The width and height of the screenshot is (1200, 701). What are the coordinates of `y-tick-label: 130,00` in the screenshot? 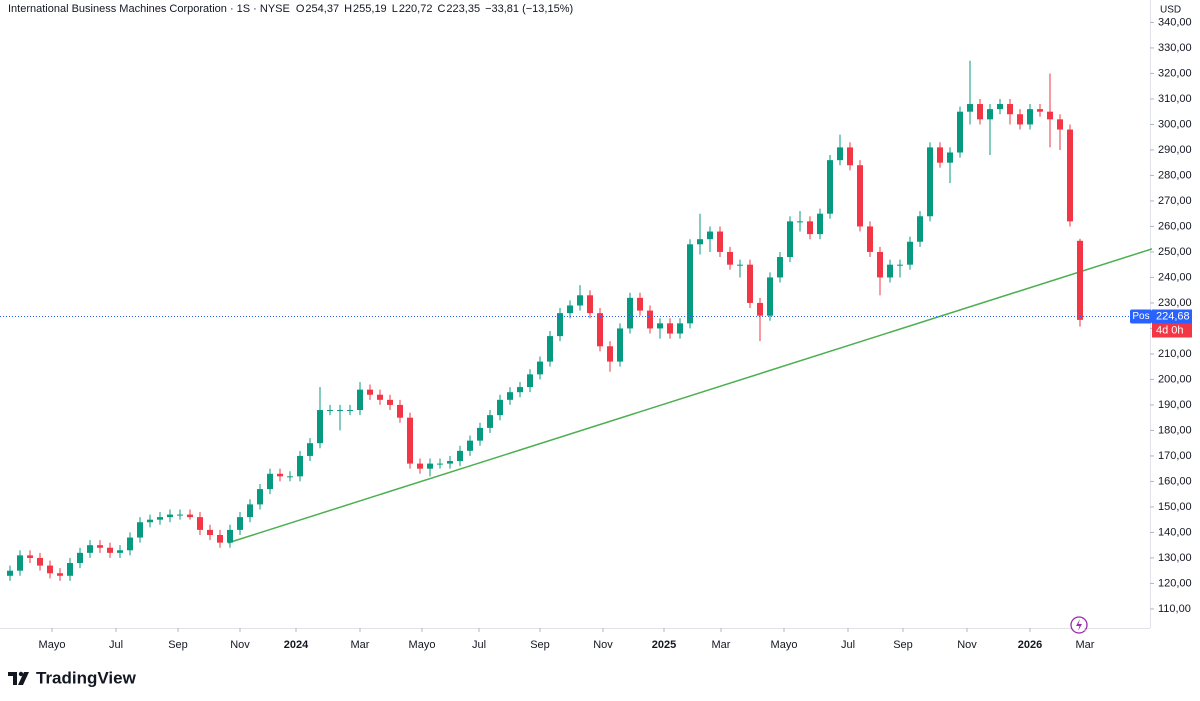 It's located at (1175, 558).